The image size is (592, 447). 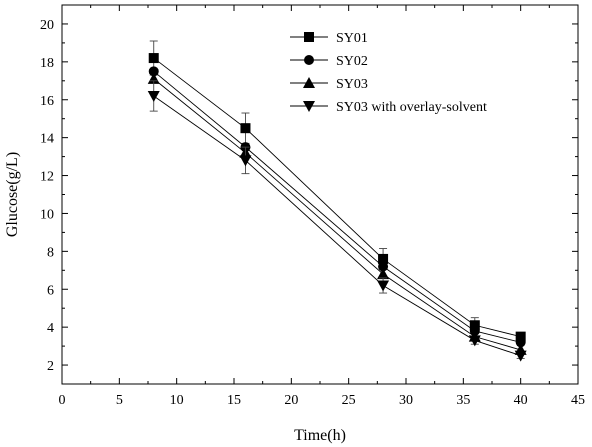 What do you see at coordinates (352, 38) in the screenshot?
I see `legend-label: SY01` at bounding box center [352, 38].